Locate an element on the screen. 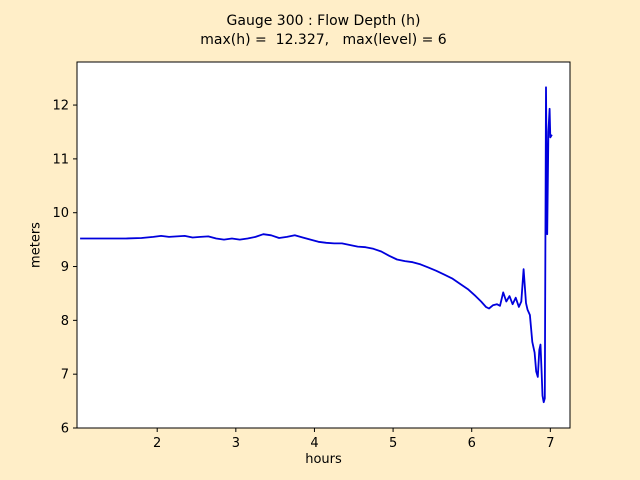 The image size is (640, 480). chart-title: Gauge 300 : Flow Depth (h) is located at coordinates (323, 21).